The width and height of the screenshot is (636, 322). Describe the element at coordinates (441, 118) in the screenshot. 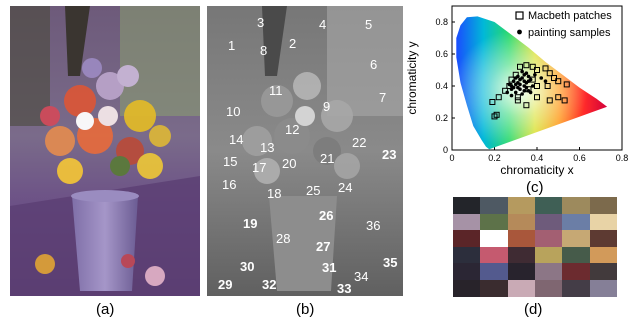

I see `y-tick-label: 0.2` at that location.